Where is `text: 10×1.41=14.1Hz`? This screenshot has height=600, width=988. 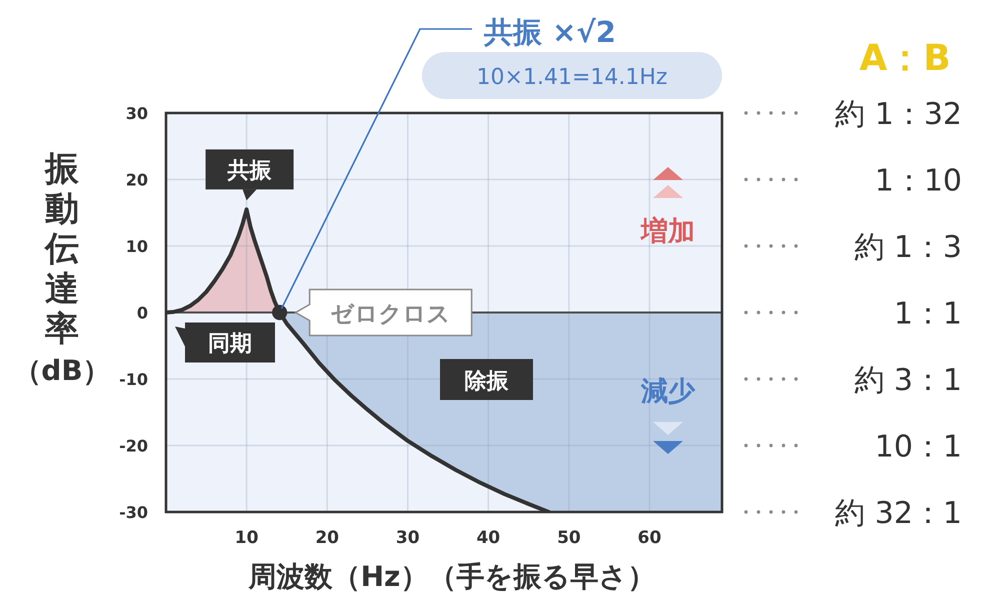
text: 10×1.41=14.1Hz is located at coordinates (572, 77).